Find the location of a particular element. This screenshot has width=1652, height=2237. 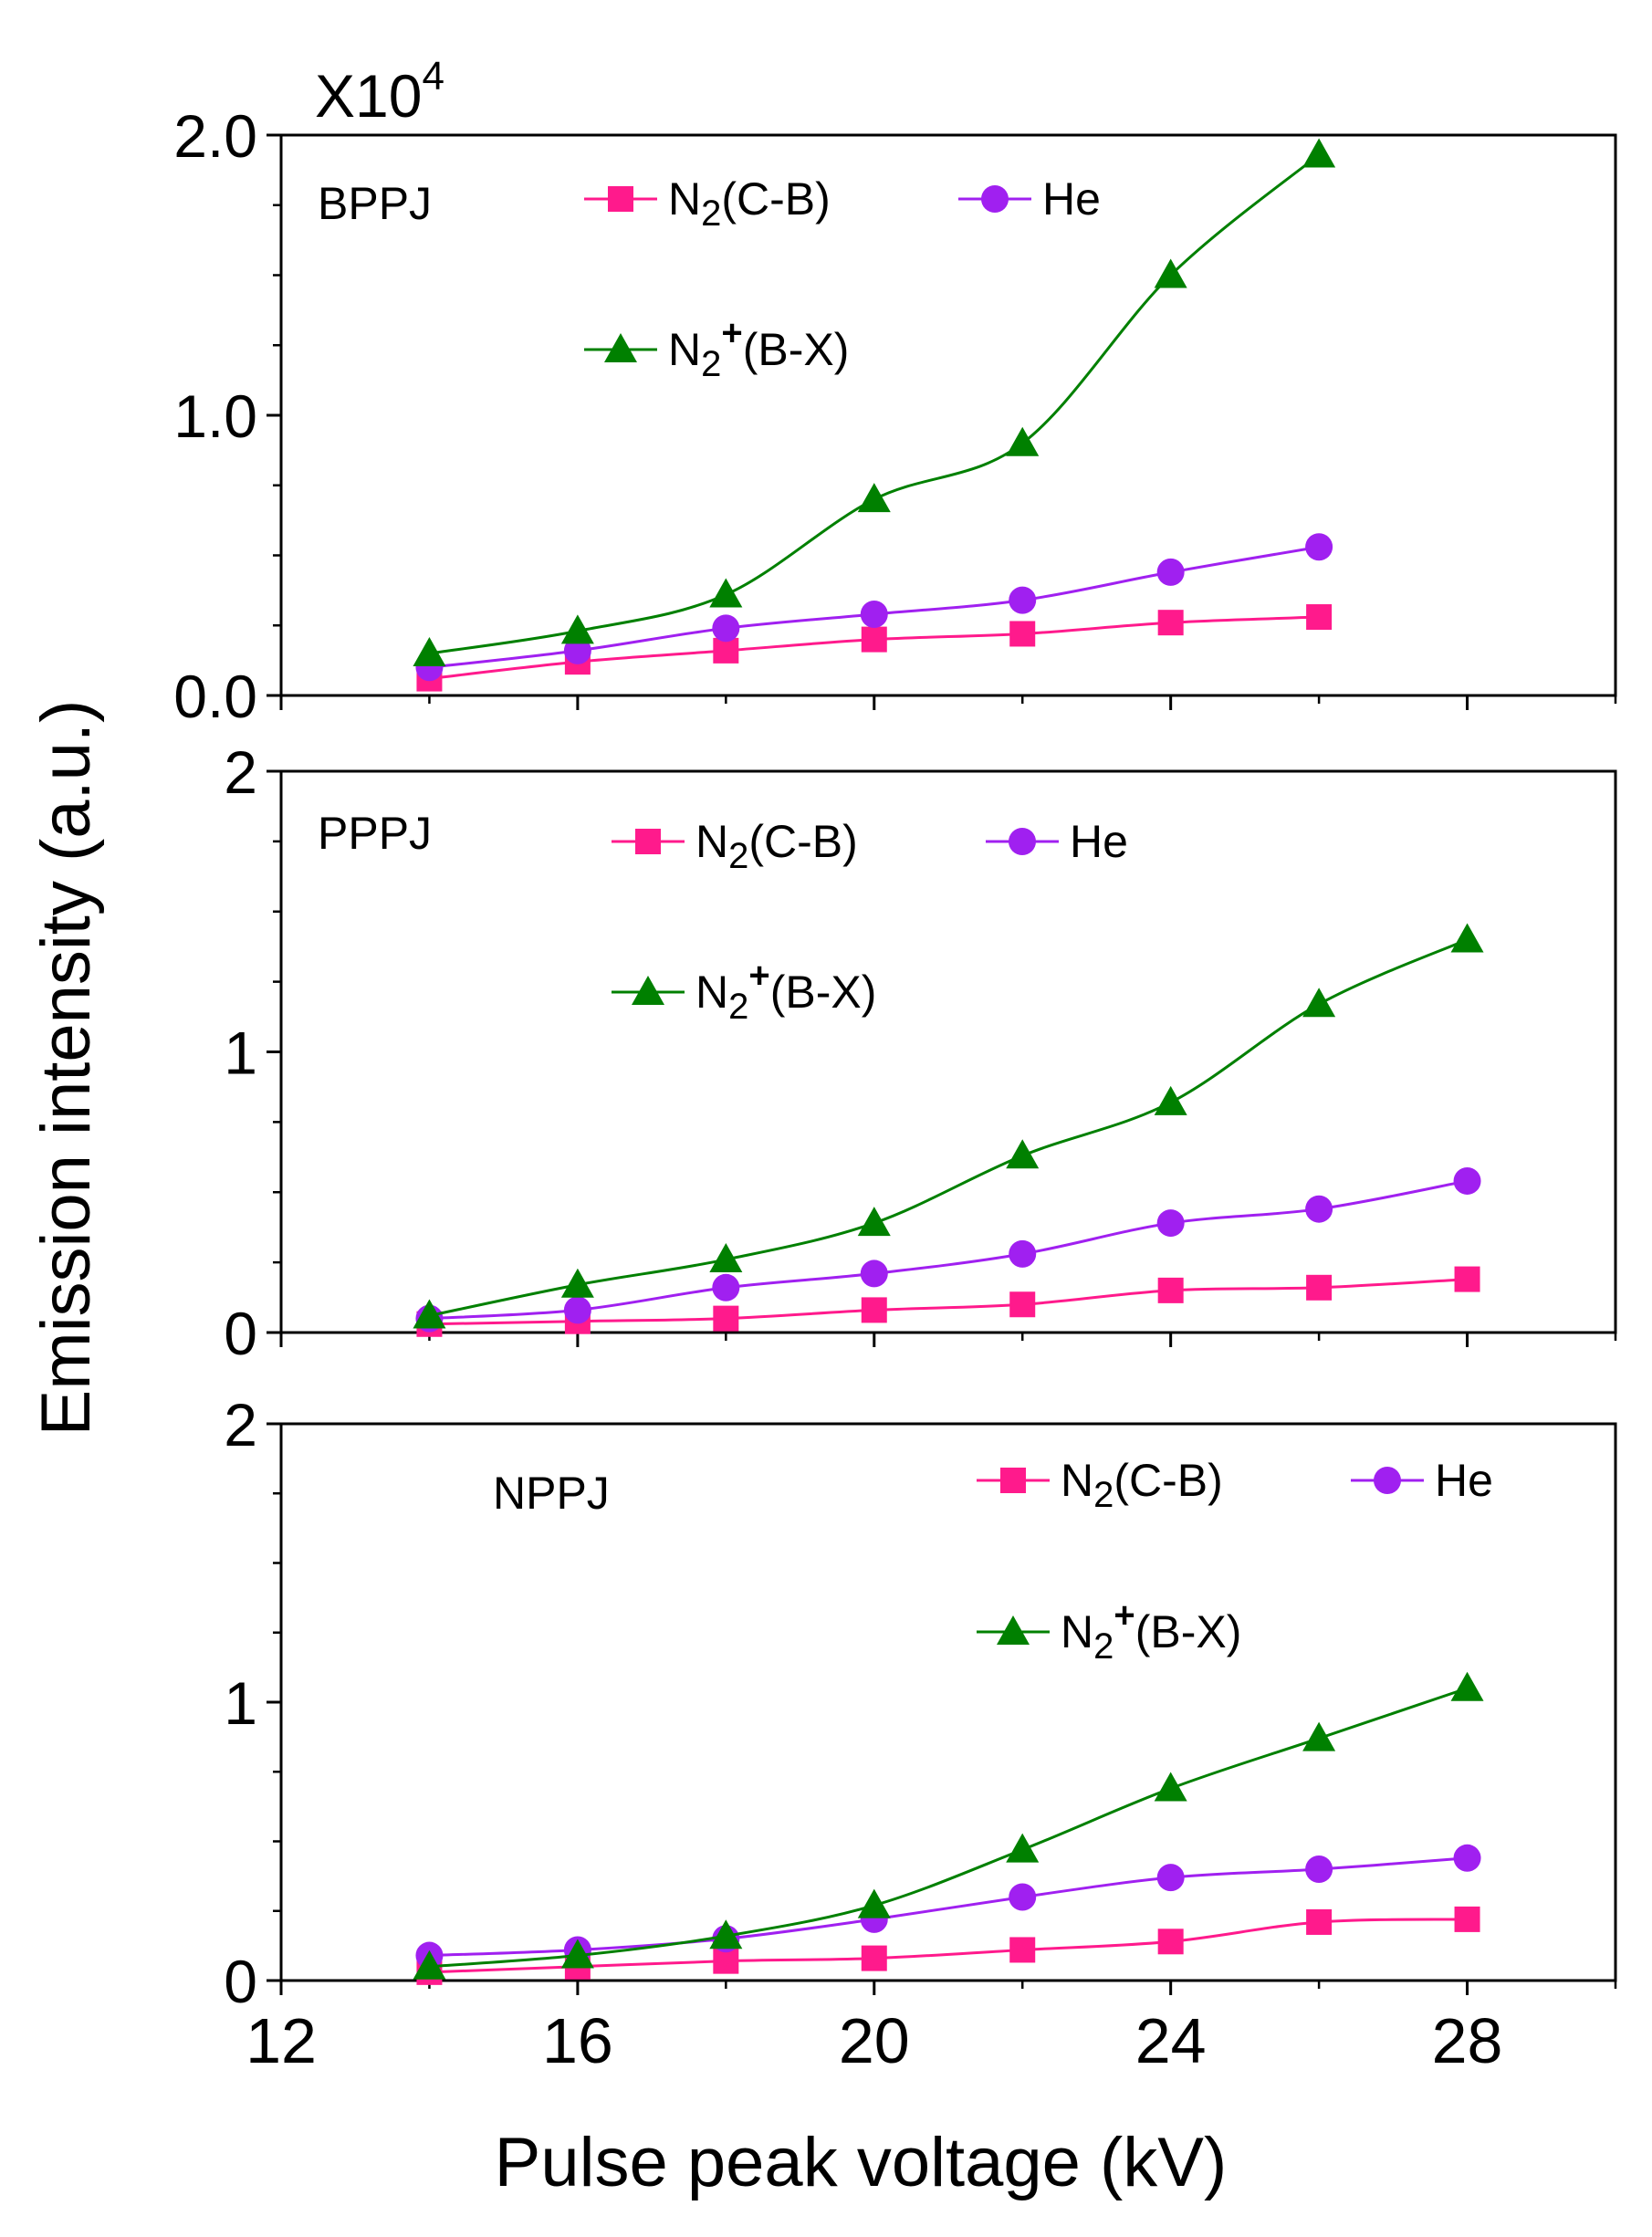

legend-label: N2(C-B) is located at coordinates (776, 846).